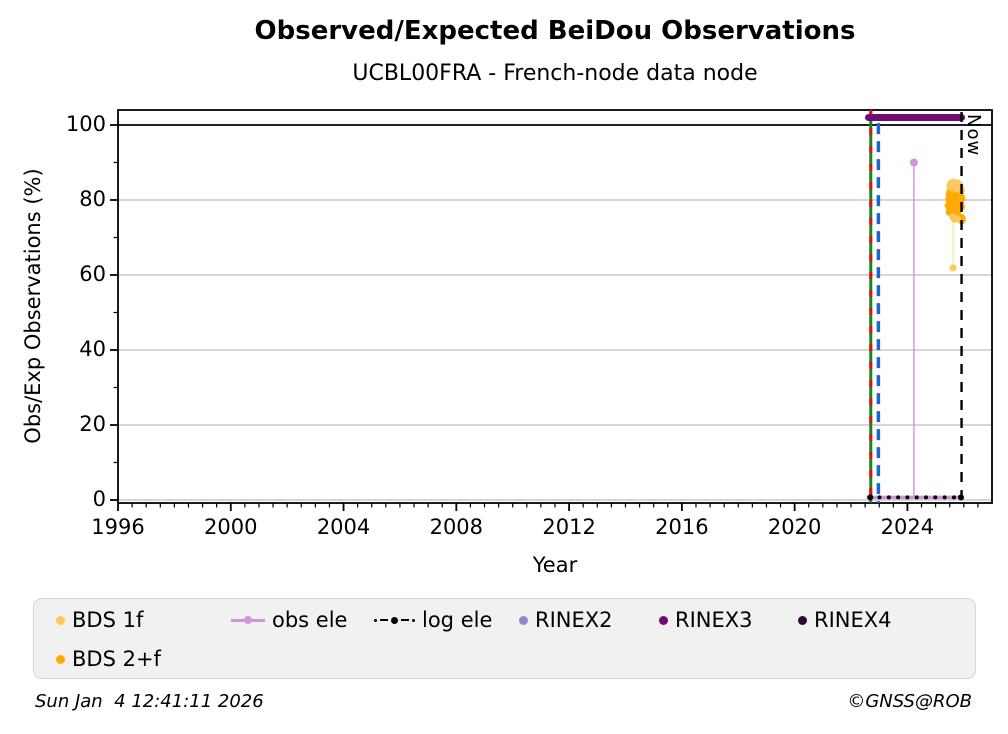 The height and width of the screenshot is (734, 1008). Describe the element at coordinates (870, 497) in the screenshot. I see `series-log-ele-start` at that location.